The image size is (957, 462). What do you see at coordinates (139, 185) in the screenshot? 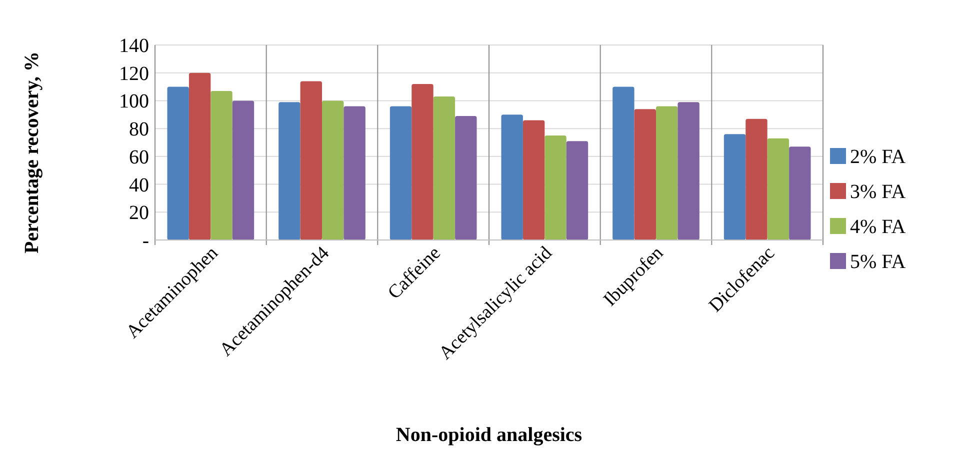
I see `y-tick-label: 40` at bounding box center [139, 185].